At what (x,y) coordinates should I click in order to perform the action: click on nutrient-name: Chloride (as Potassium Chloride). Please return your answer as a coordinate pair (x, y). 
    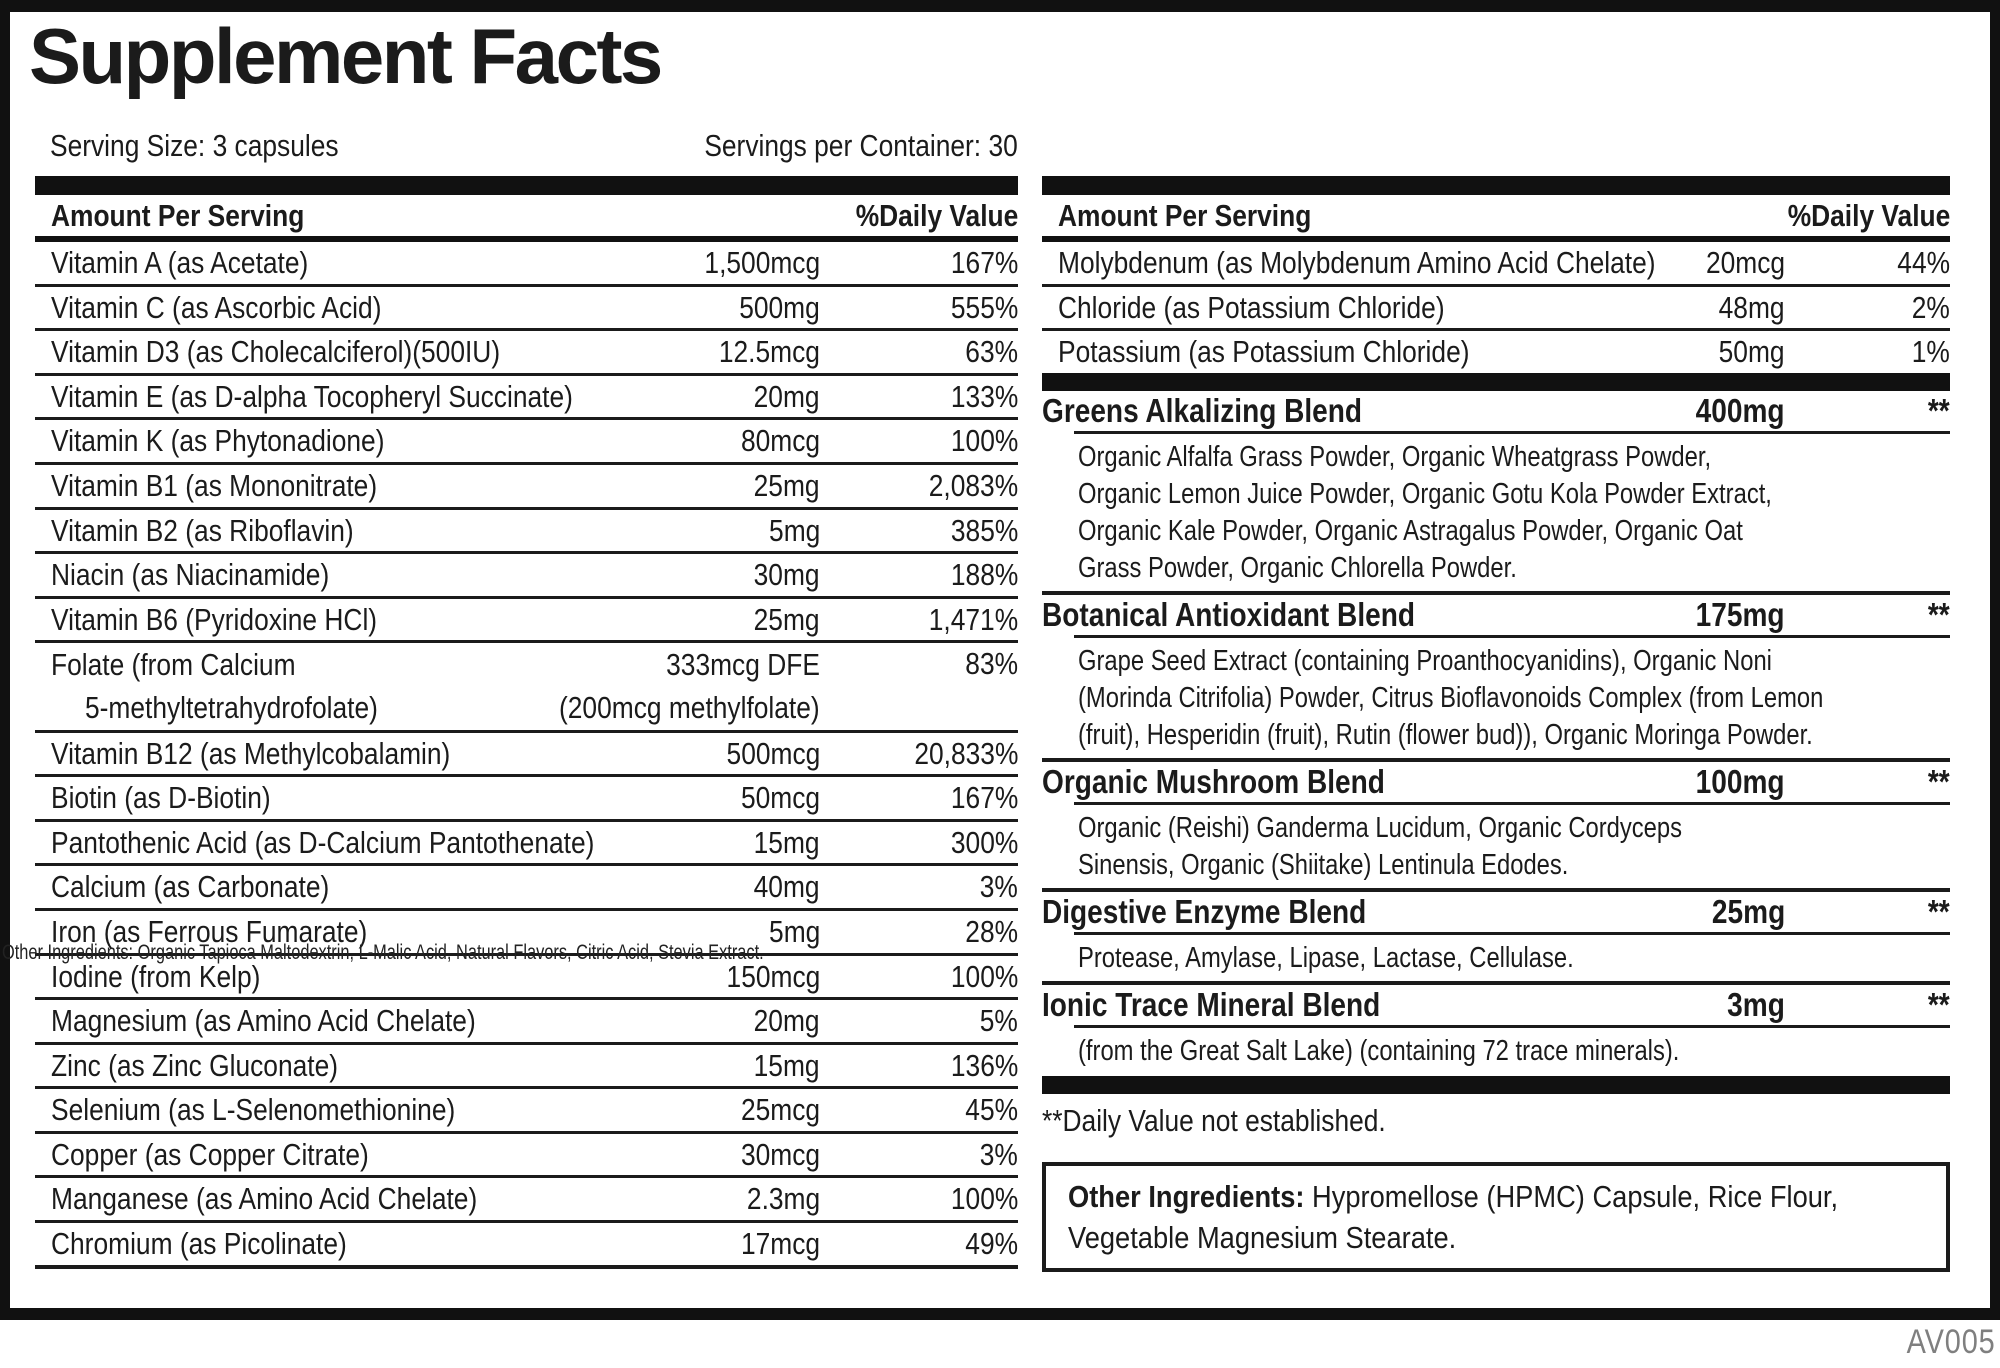
    Looking at the image, I should click on (1251, 307).